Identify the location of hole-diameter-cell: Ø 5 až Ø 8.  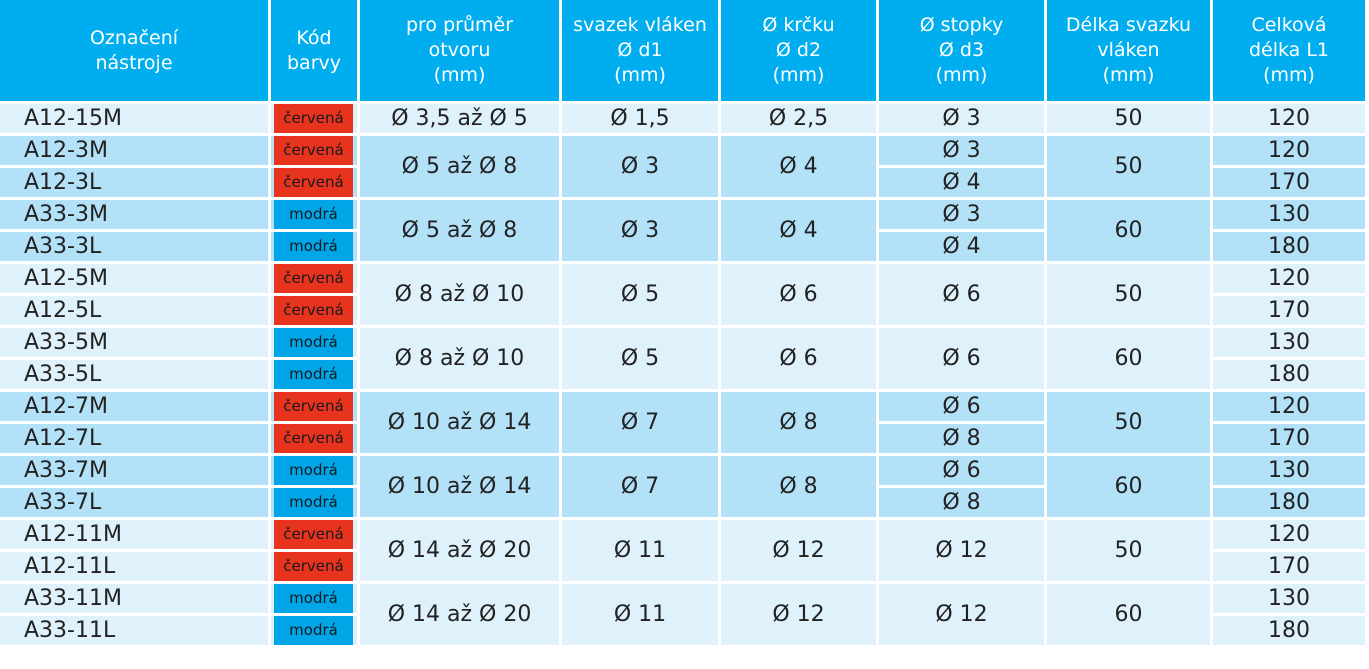
(458, 166).